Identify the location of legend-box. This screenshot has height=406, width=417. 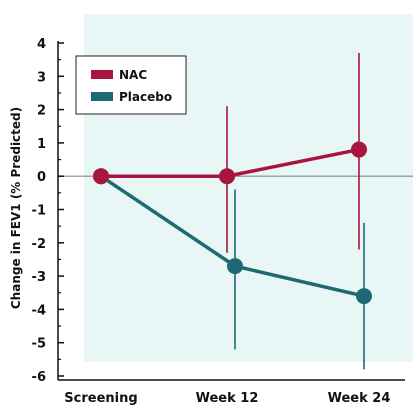
(131, 85).